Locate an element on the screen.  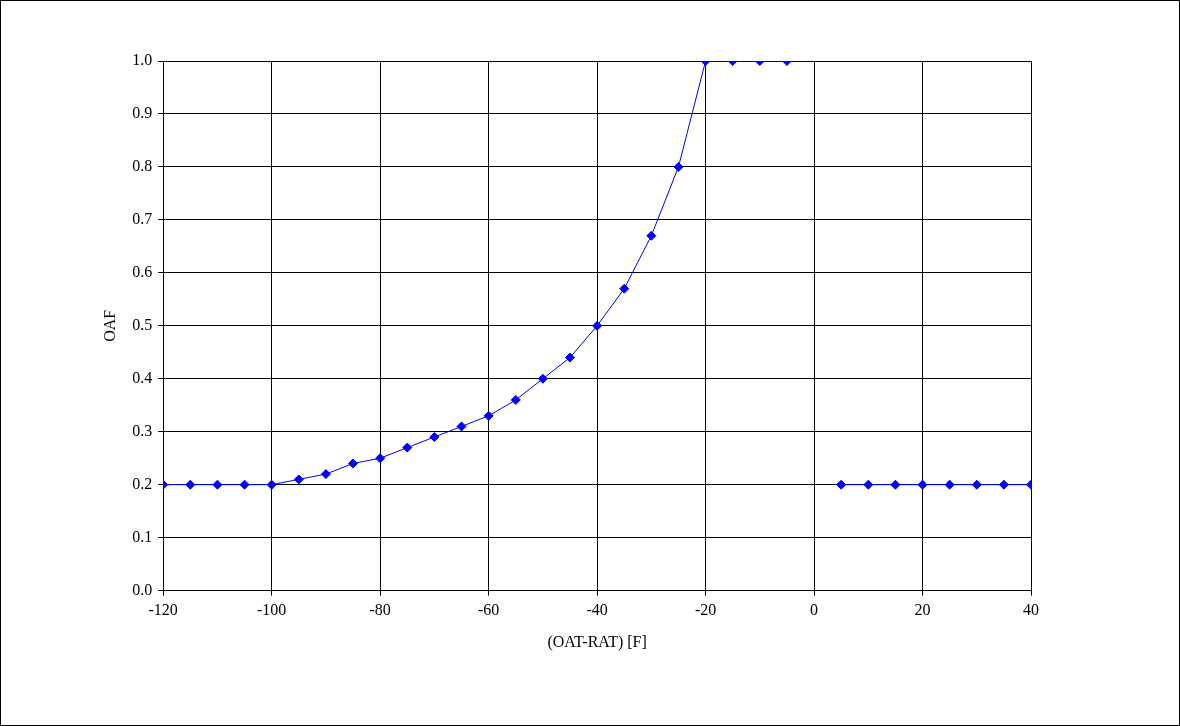
x-tick-label: -60 is located at coordinates (488, 610).